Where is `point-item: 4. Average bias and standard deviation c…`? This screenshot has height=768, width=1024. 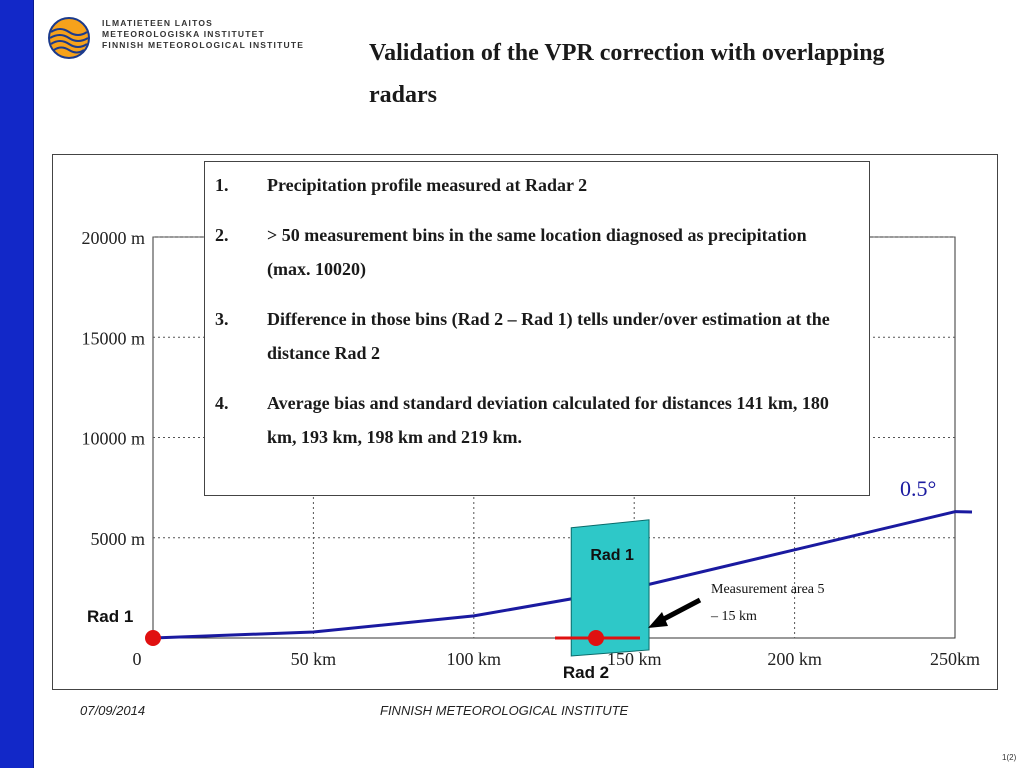 point-item: 4. Average bias and standard deviation c… is located at coordinates (534, 420).